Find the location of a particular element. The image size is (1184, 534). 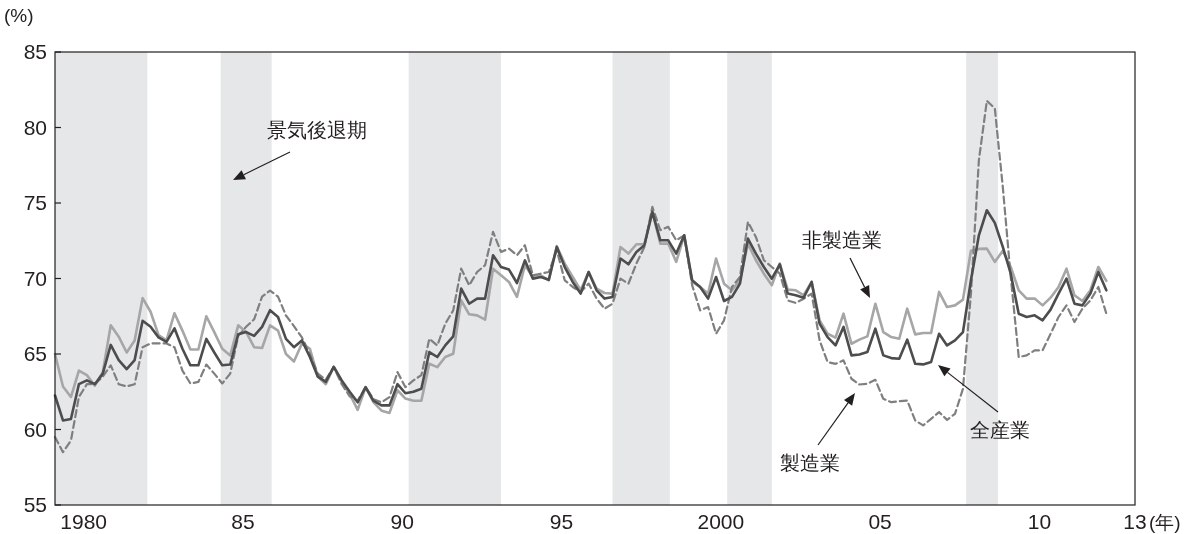

y-axis-title: (%) is located at coordinates (19, 15).